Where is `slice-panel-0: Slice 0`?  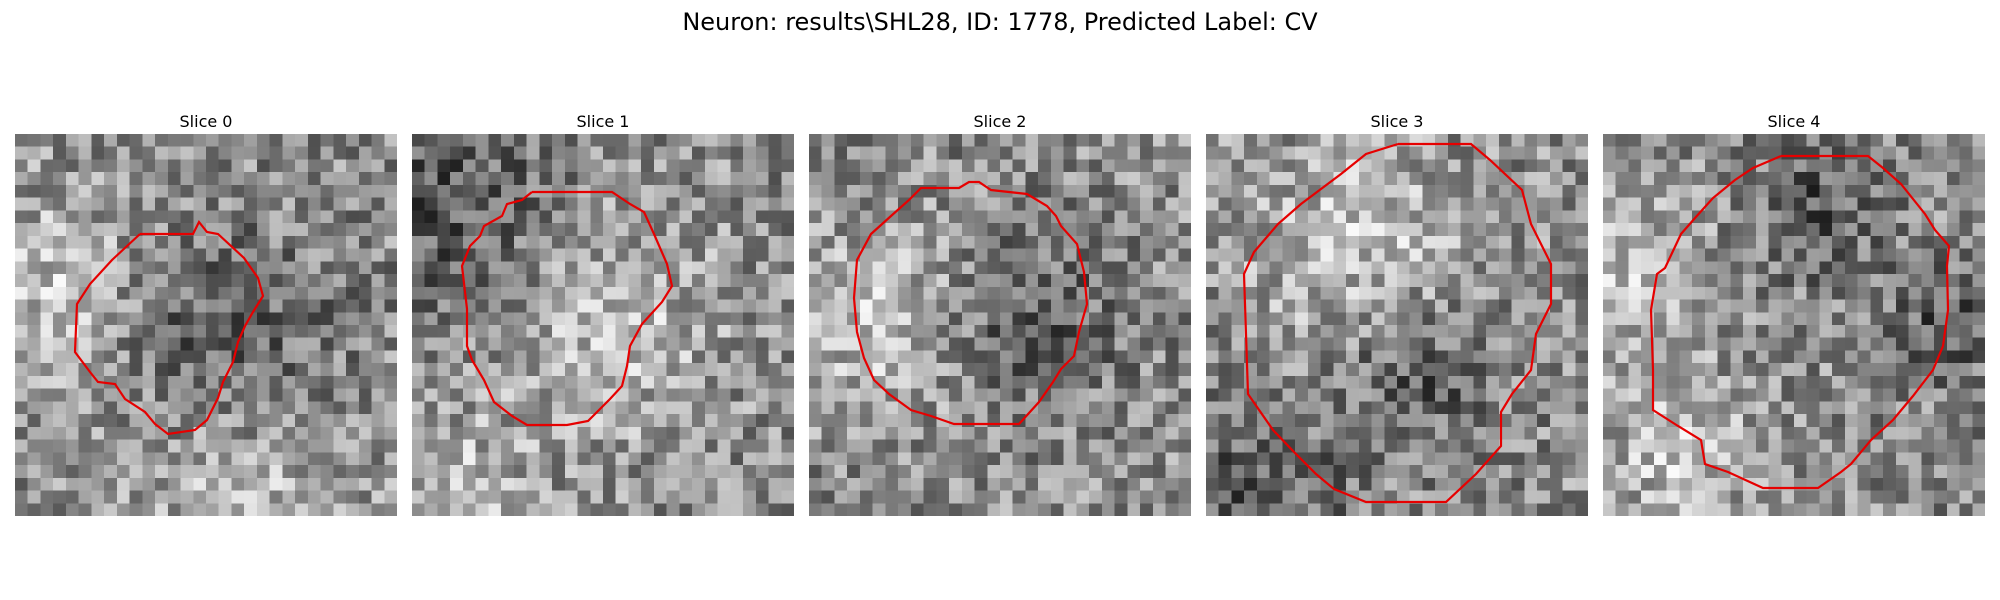
slice-panel-0: Slice 0 is located at coordinates (206, 314).